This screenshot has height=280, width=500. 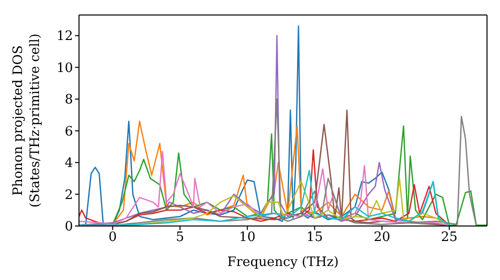 I want to click on x-tick-label: 25, so click(x=449, y=238).